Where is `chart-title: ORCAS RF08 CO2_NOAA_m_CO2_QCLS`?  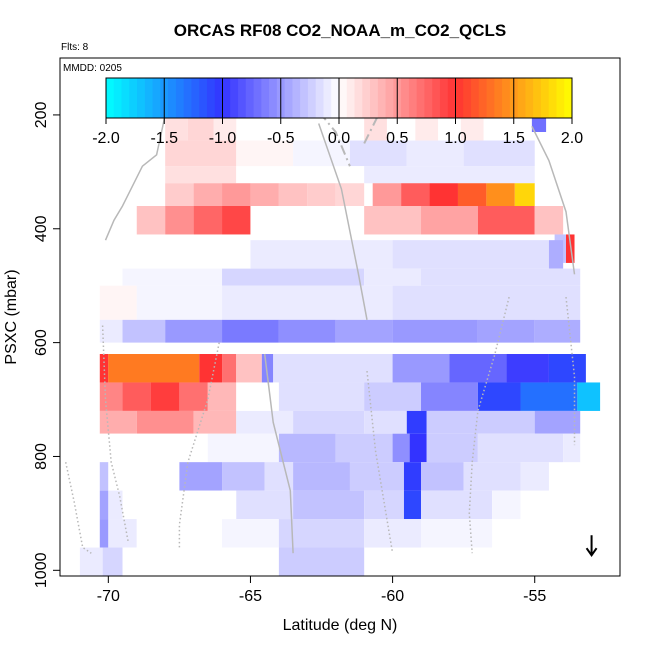 chart-title: ORCAS RF08 CO2_NOAA_m_CO2_QCLS is located at coordinates (340, 30).